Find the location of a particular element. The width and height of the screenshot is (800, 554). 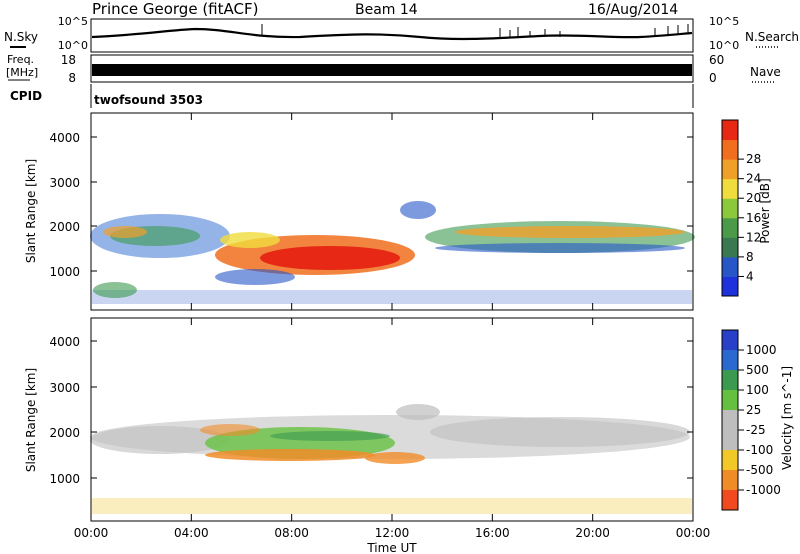

velocity-colorbar-frame is located at coordinates (730, 420).